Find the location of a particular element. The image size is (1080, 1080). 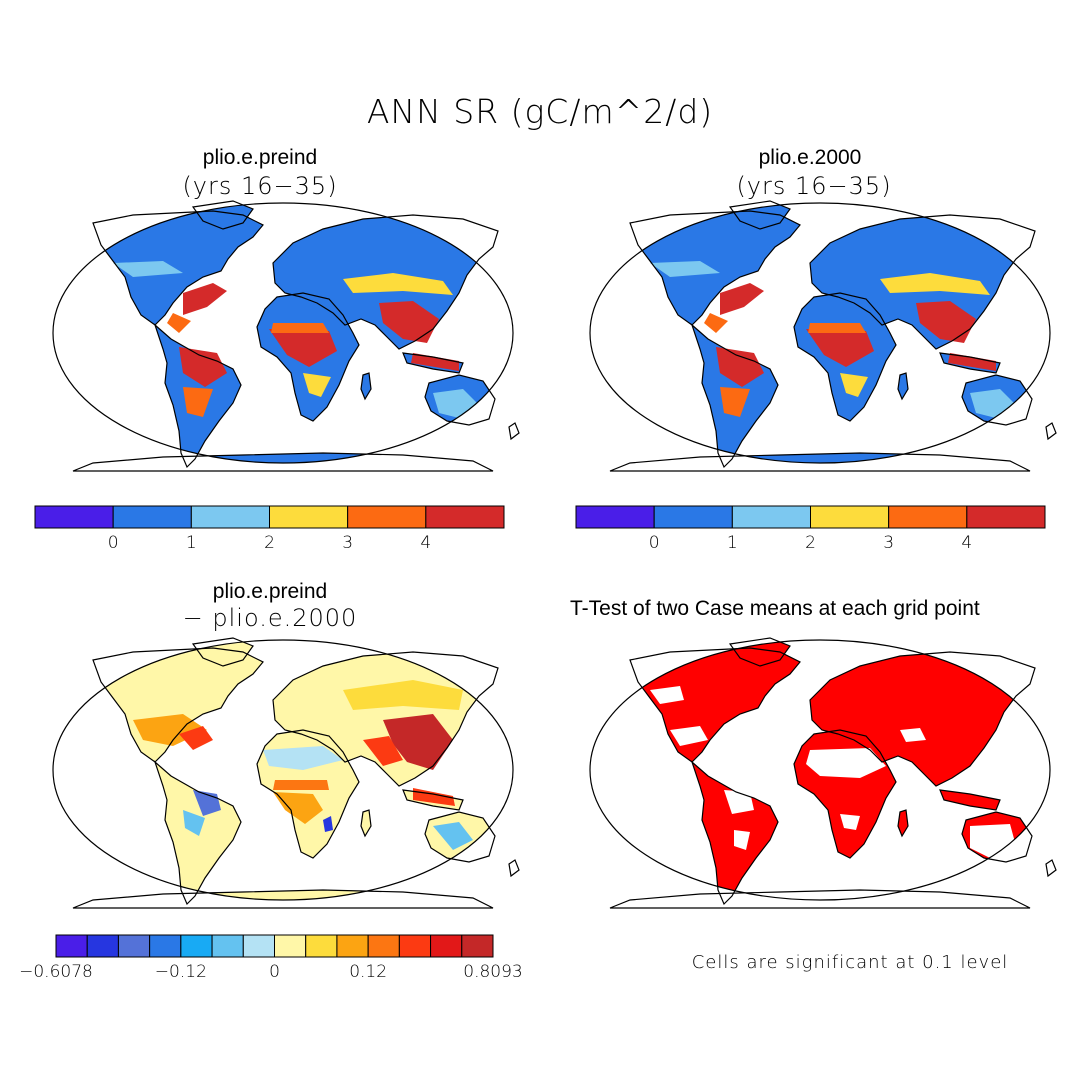

figure-title: ANN SR (gC/m^2/d) is located at coordinates (540, 111).